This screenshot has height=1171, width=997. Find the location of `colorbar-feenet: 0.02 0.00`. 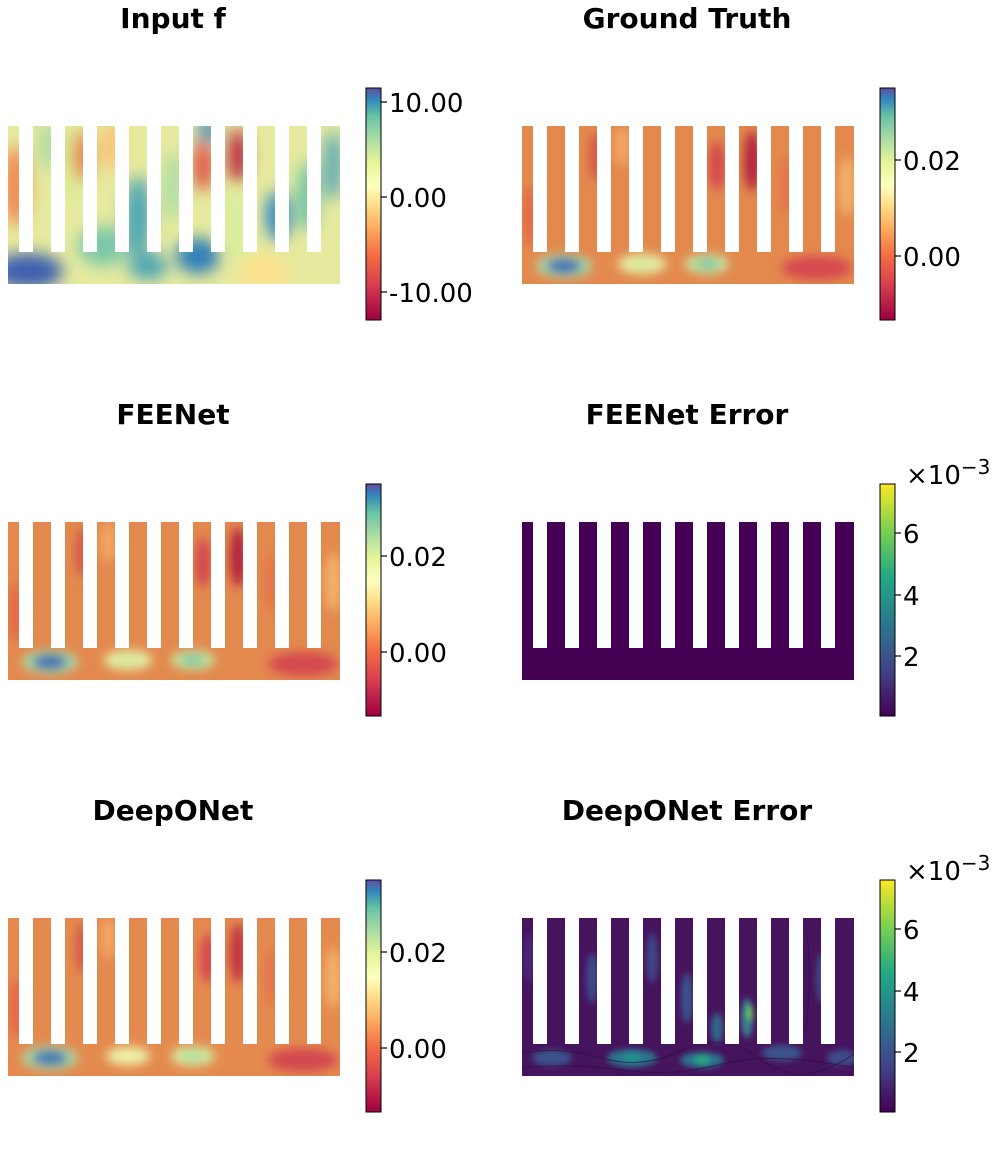

colorbar-feenet: 0.02 0.00 is located at coordinates (406, 600).